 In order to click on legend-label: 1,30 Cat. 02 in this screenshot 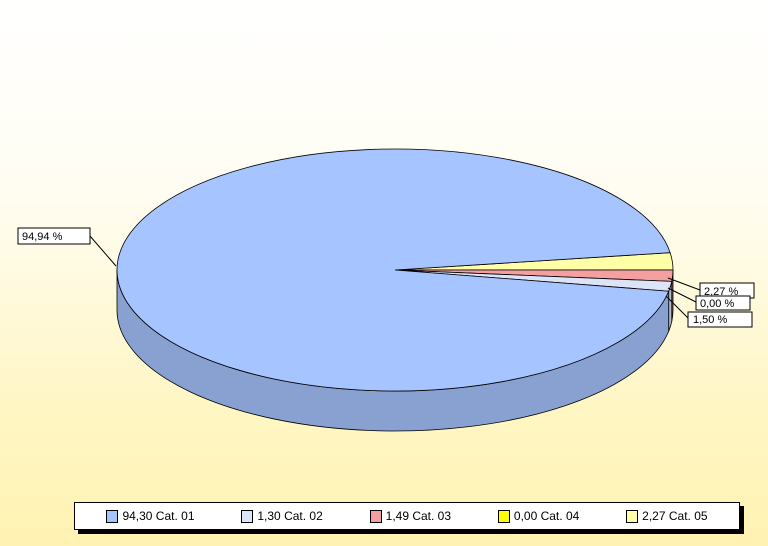, I will do `click(290, 516)`.